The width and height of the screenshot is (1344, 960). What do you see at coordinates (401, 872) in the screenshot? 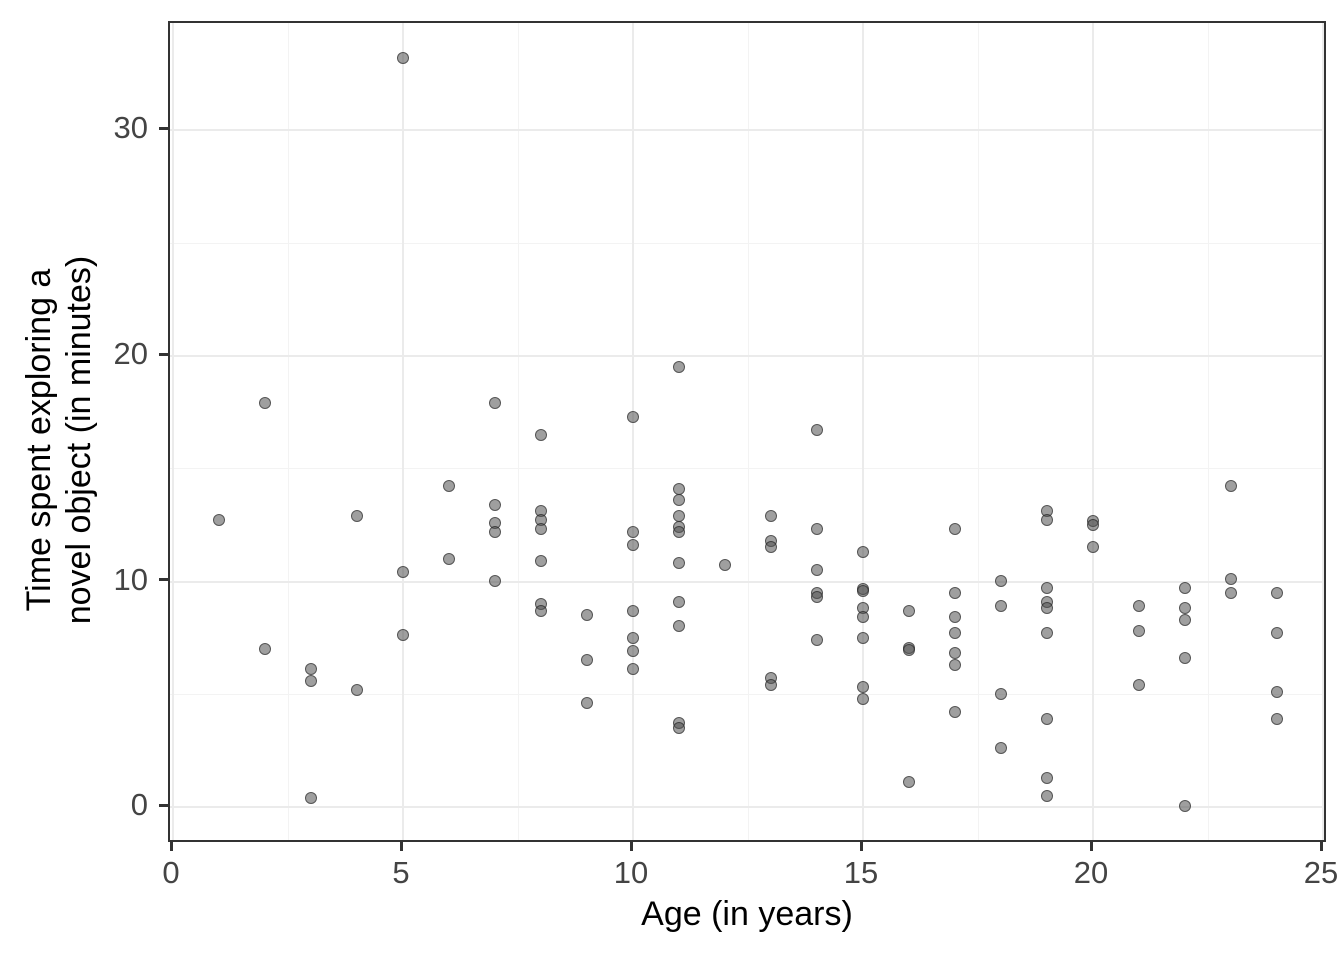
I see `x-tick-label: 5` at bounding box center [401, 872].